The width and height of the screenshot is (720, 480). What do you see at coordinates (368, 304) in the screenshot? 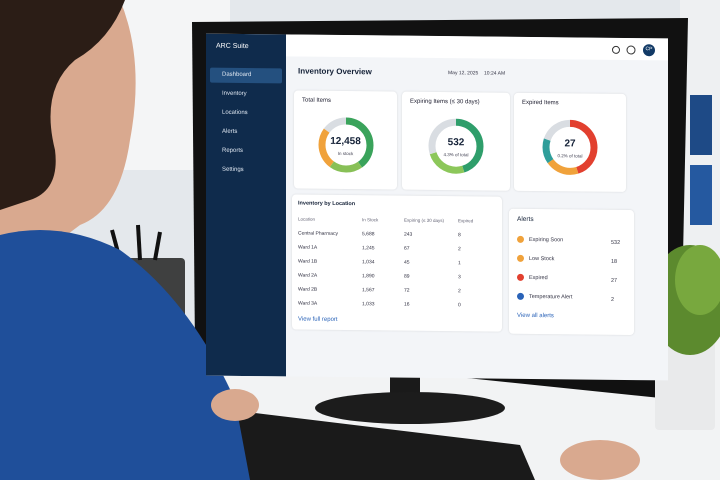
I see `table-cell: 1,033` at bounding box center [368, 304].